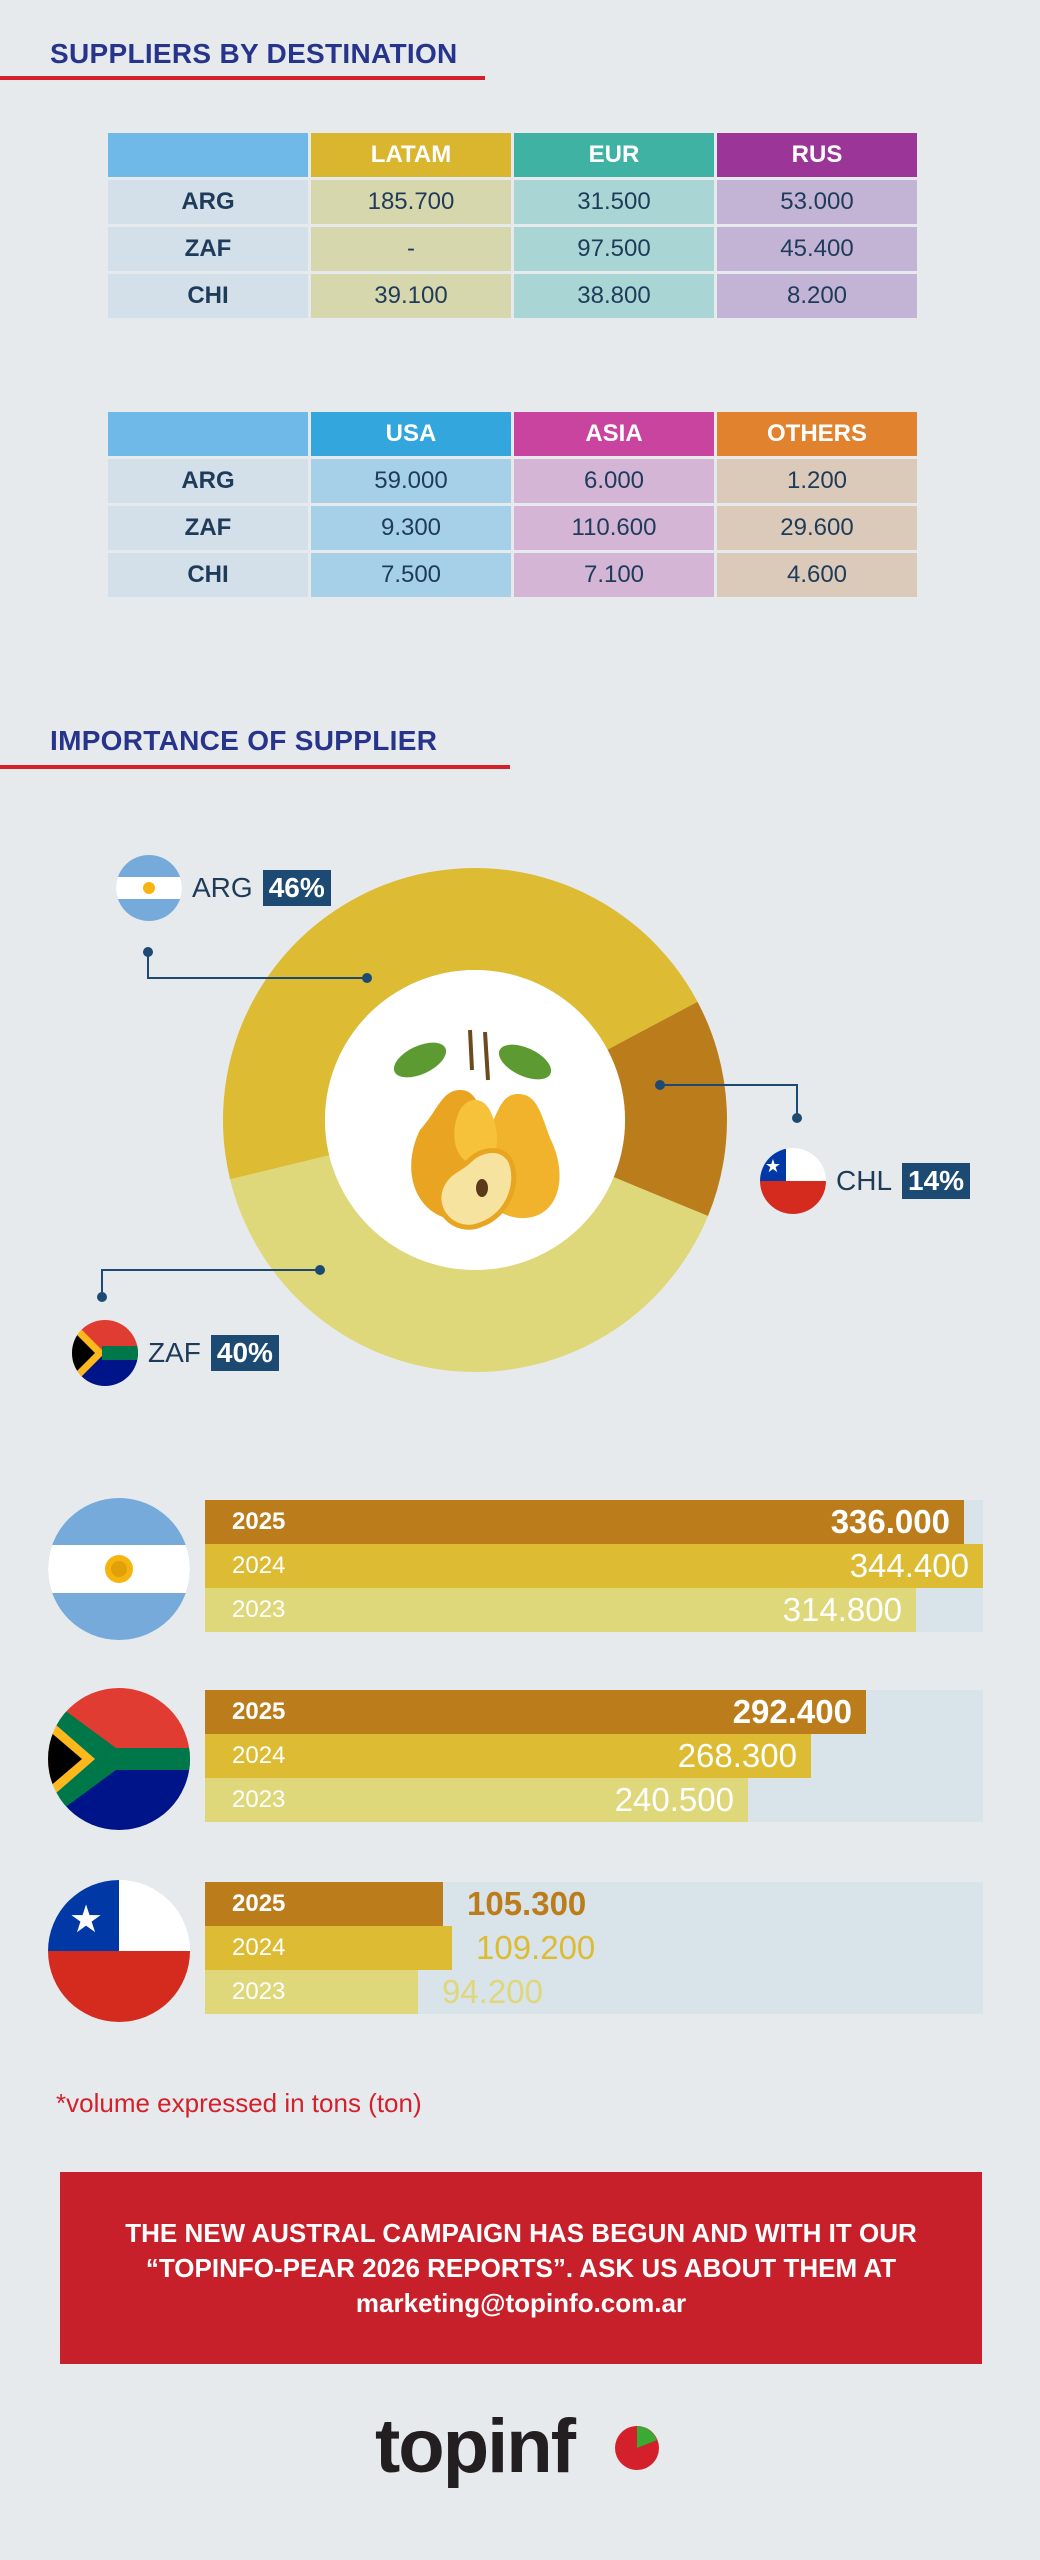  Describe the element at coordinates (674, 1799) in the screenshot. I see `bar-value-label: 240.500` at that location.